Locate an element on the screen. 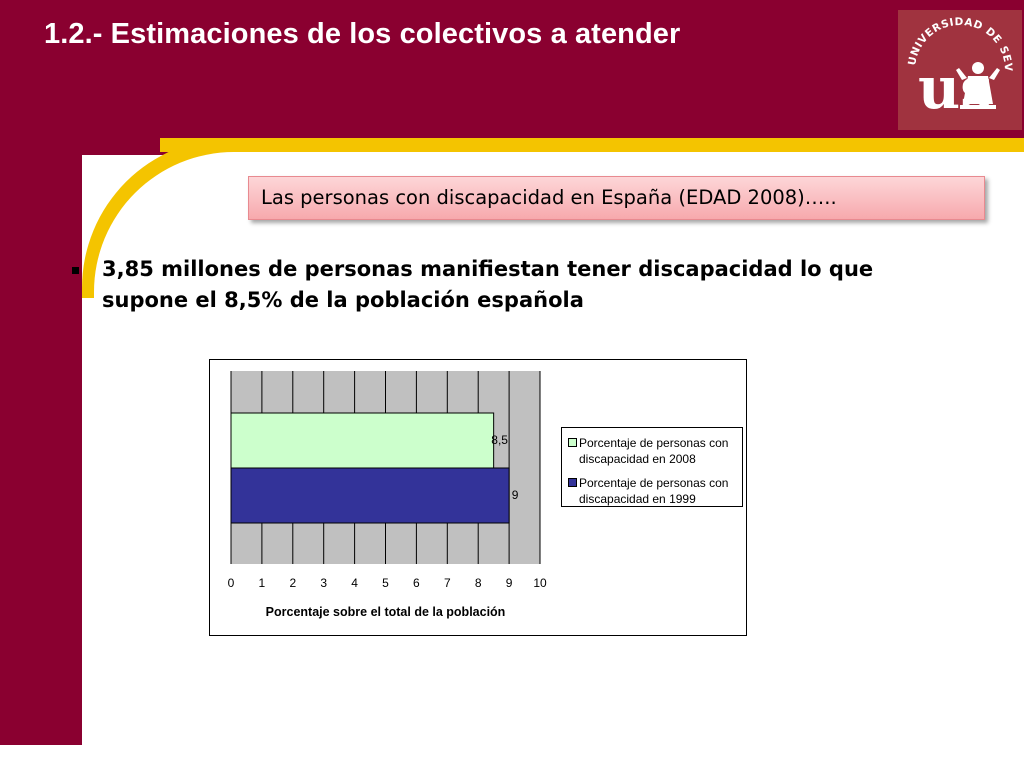 This screenshot has width=1024, height=768. x-tick-label: 4 is located at coordinates (354, 583).